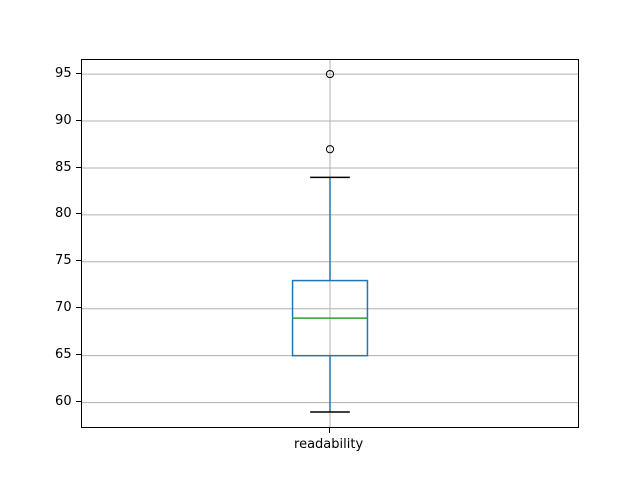 The height and width of the screenshot is (480, 640). I want to click on y-tick-label: 95, so click(63, 73).